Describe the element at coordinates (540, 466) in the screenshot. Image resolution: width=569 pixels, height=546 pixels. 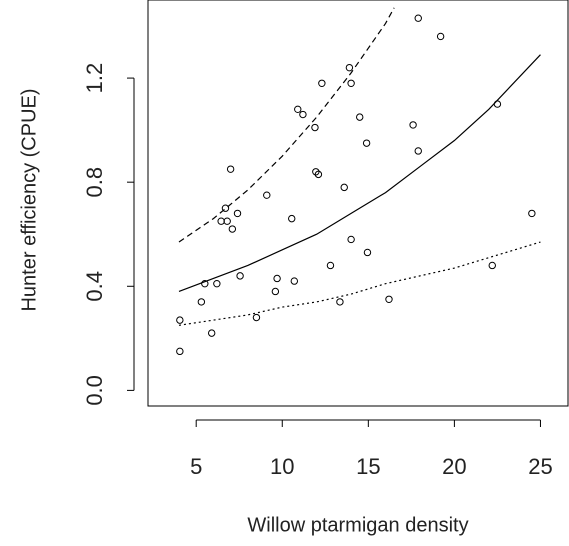
I see `x-tick-label: 25` at that location.